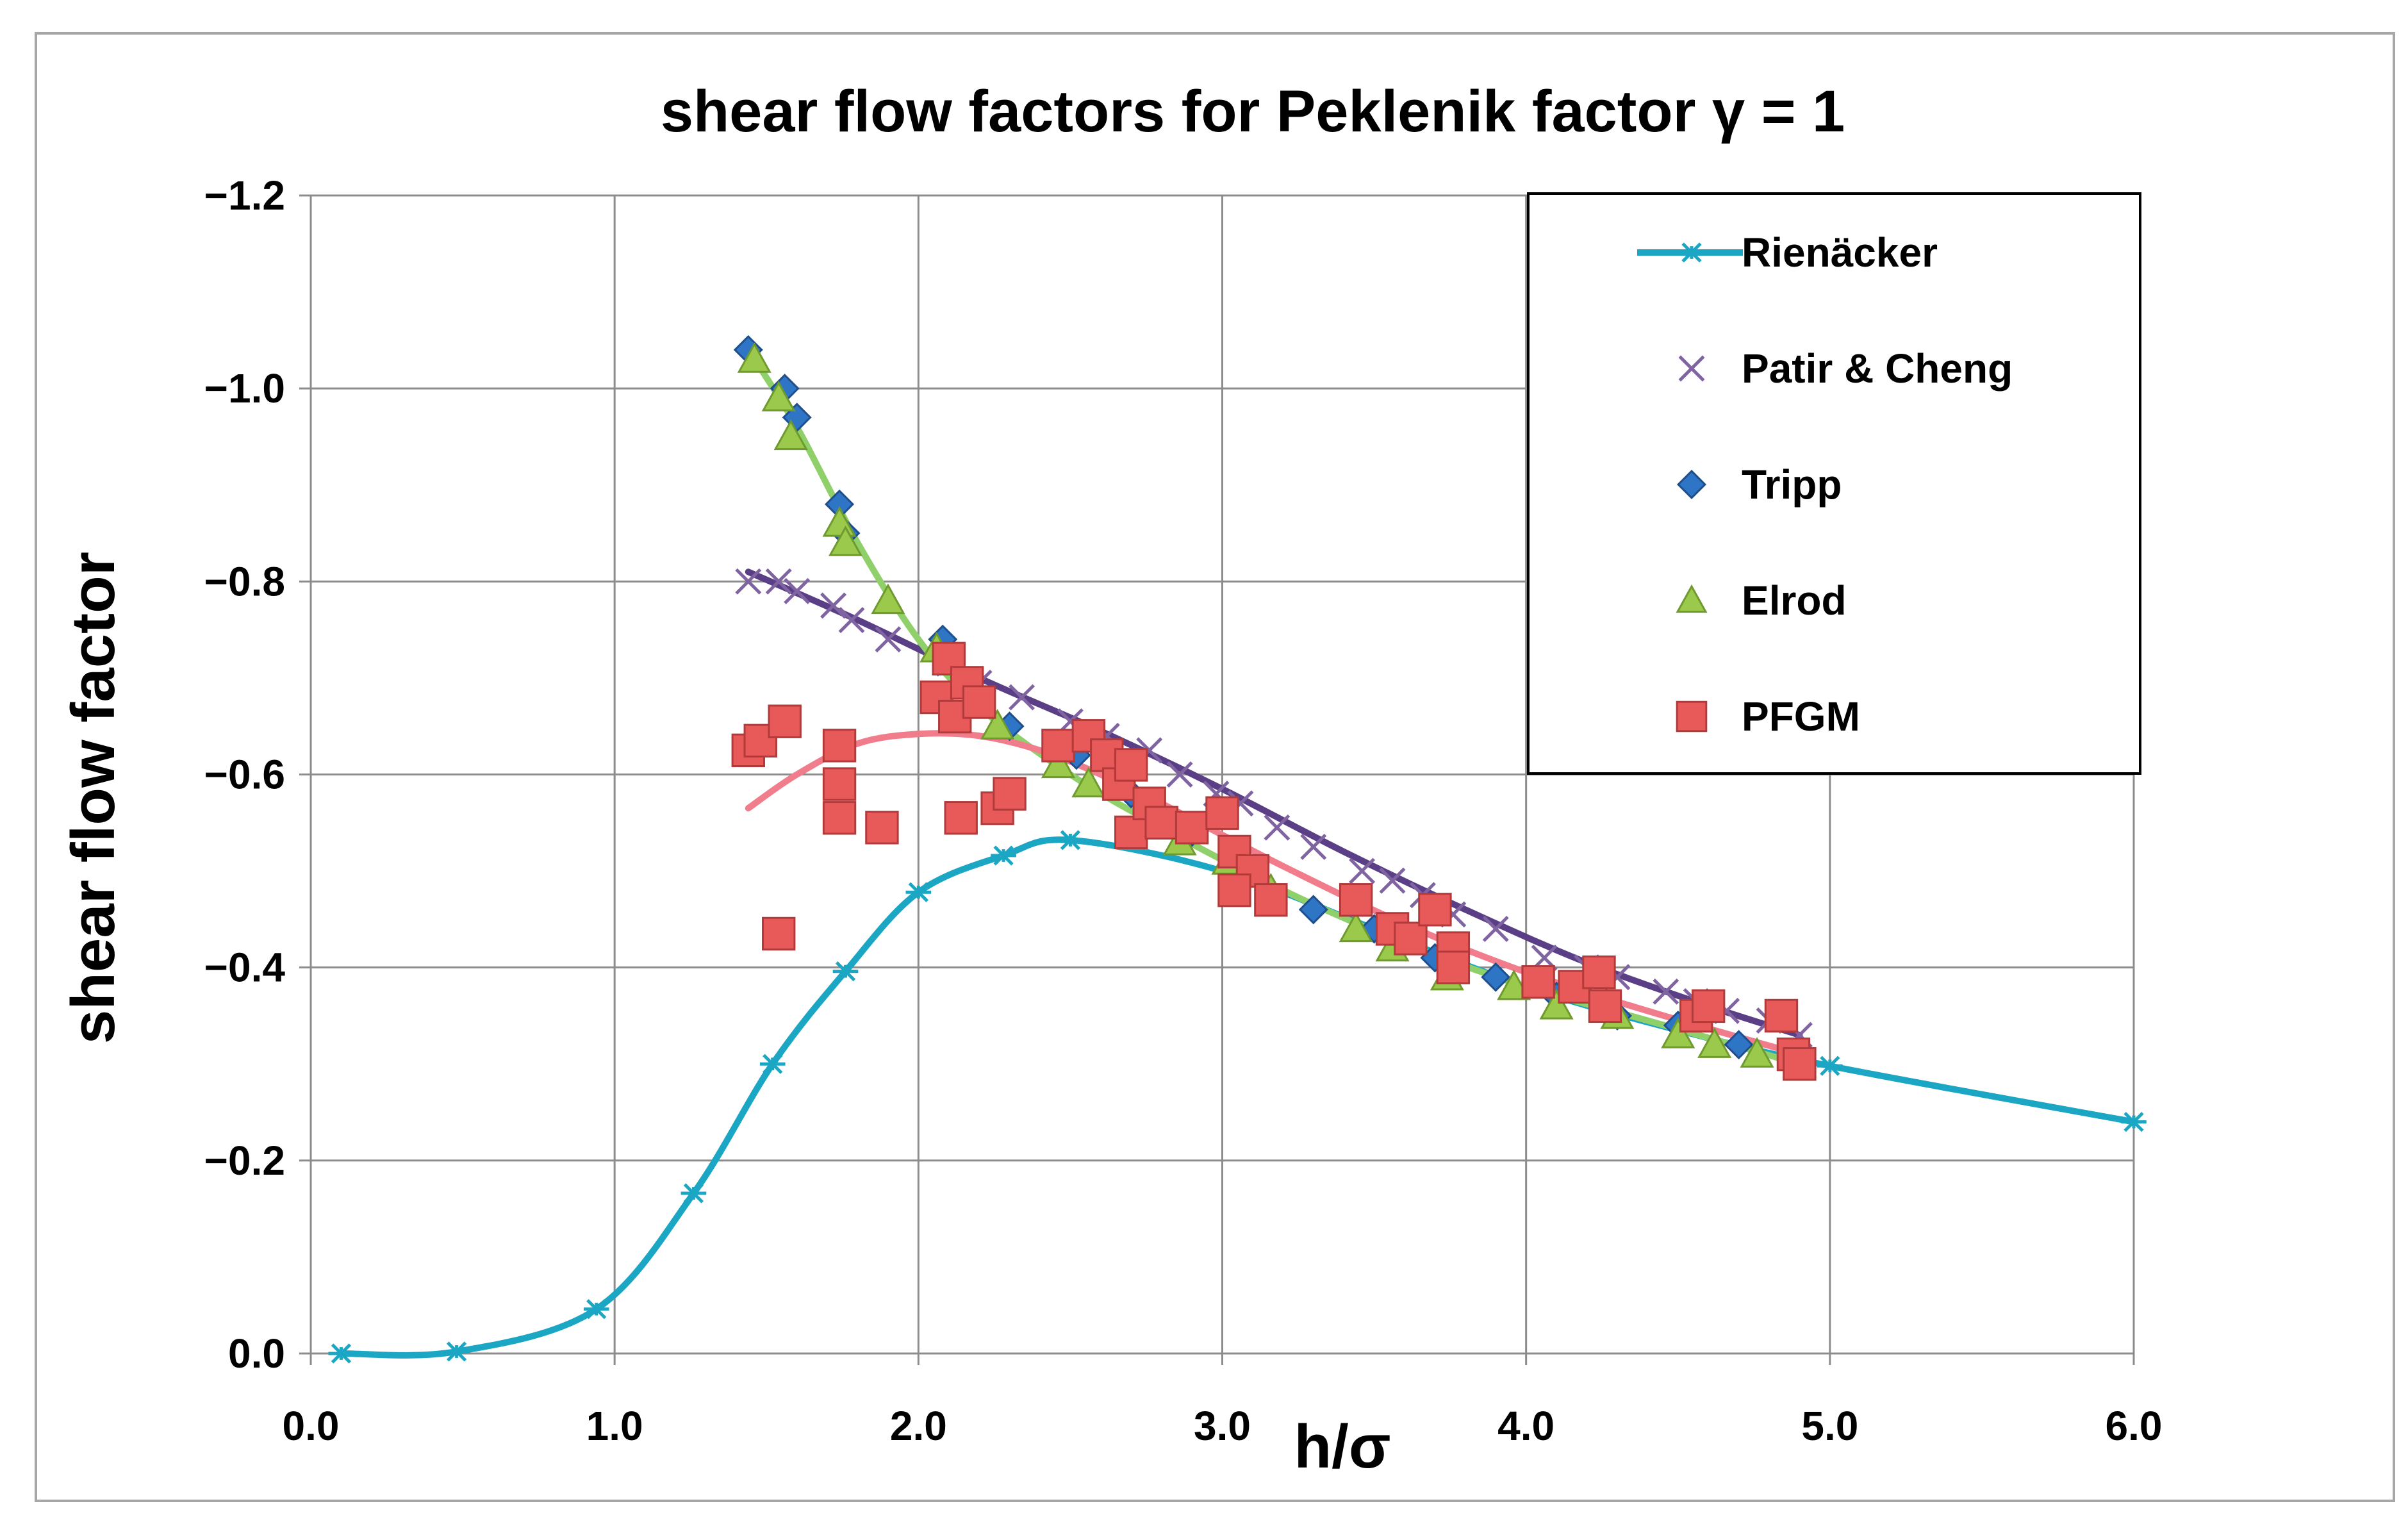 The height and width of the screenshot is (1531, 2408). I want to click on trend-line-patir-cheng, so click(1274, 803).